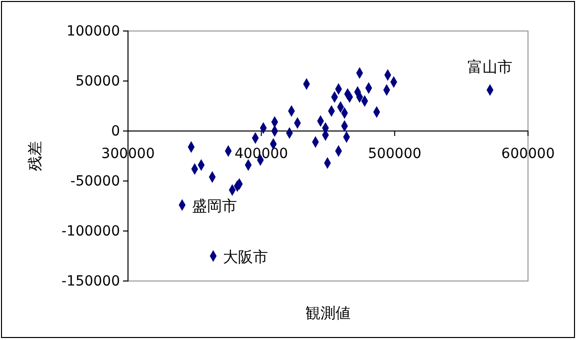  I want to click on y-tick-label: 100000, so click(93, 31).